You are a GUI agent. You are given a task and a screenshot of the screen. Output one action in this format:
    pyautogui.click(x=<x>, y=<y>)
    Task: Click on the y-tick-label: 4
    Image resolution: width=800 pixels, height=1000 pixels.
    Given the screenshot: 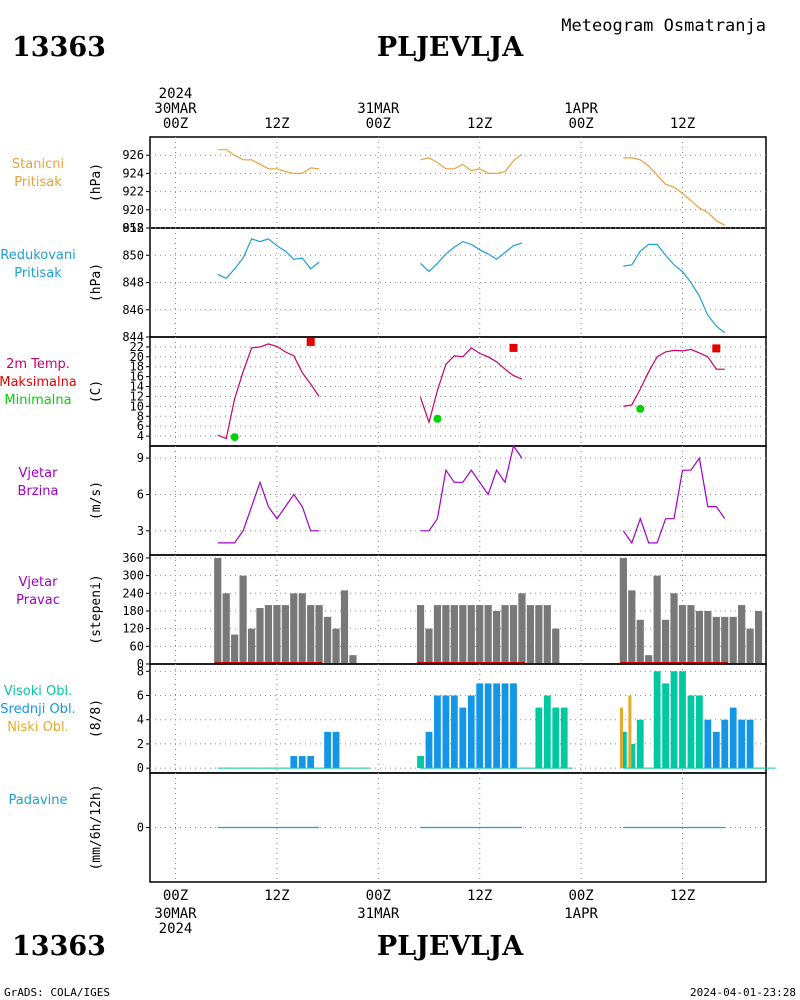 What is the action you would take?
    pyautogui.click(x=140, y=720)
    